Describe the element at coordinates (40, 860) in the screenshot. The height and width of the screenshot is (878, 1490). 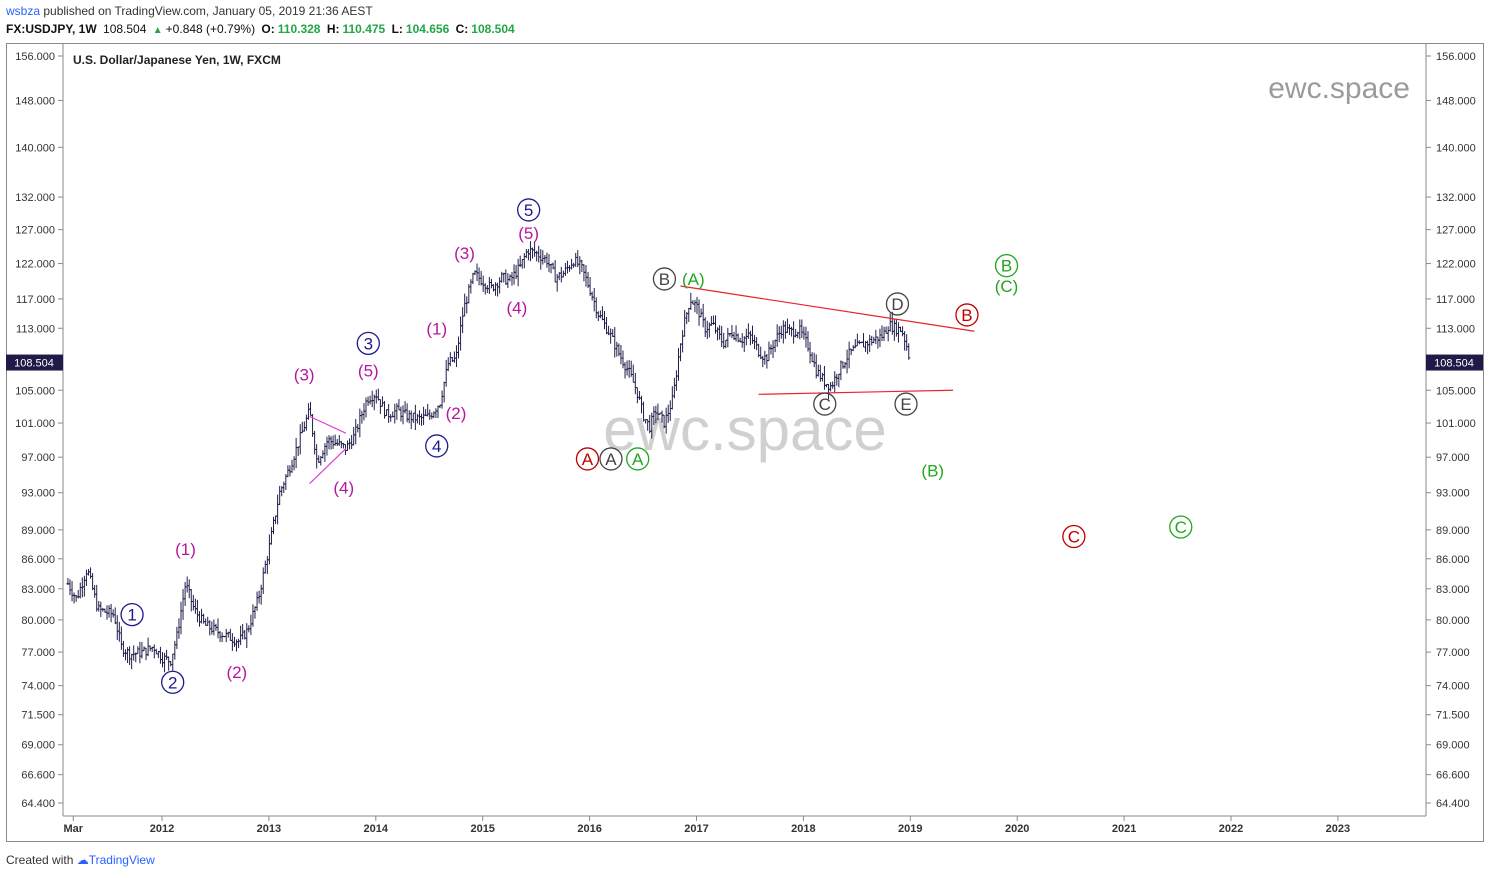
I see `created-with-text: Created with` at that location.